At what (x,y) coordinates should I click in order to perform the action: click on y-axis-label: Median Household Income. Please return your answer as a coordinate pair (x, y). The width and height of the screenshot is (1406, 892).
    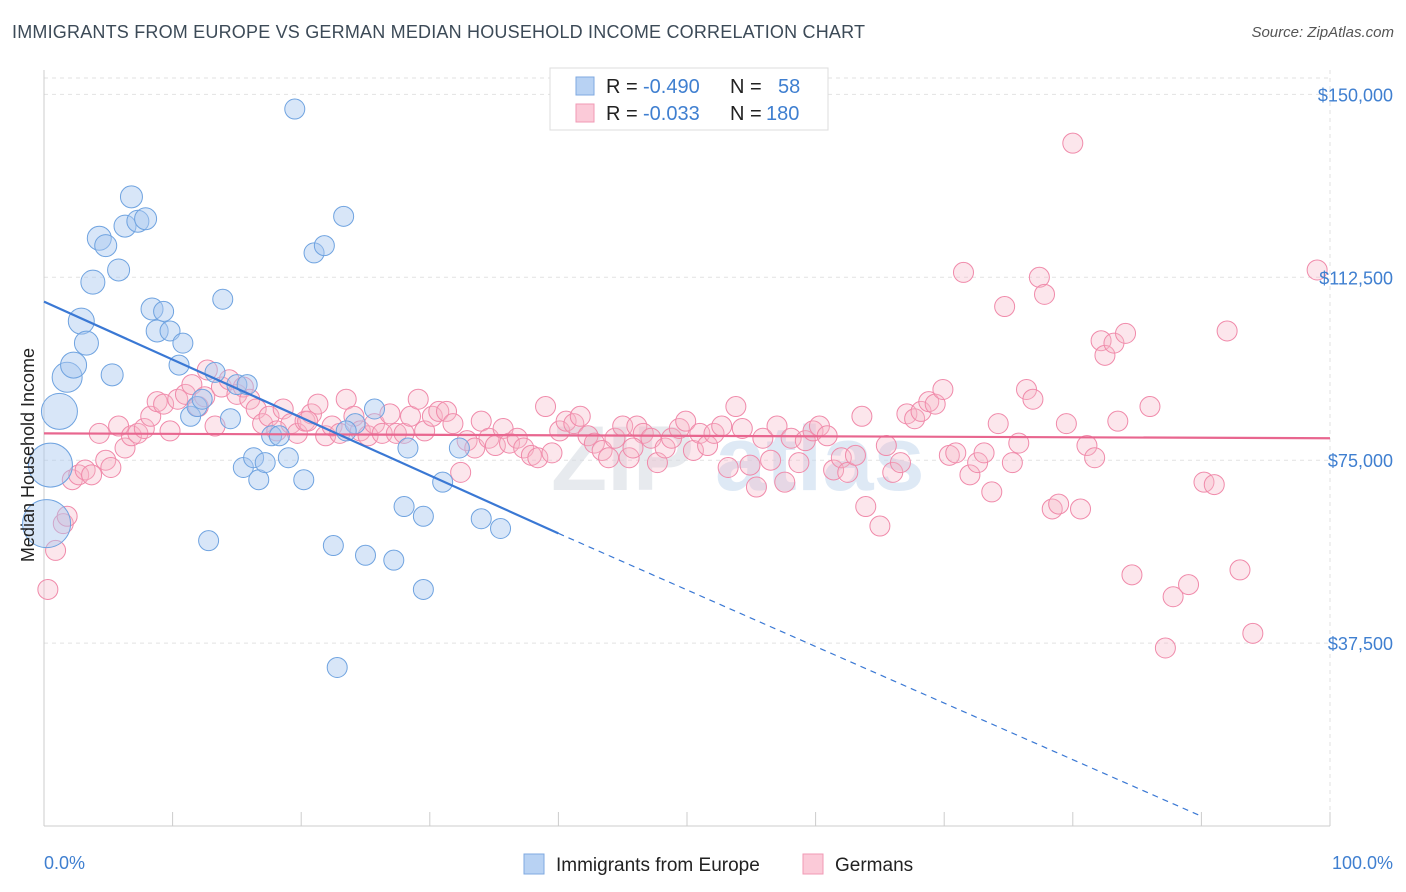
    Looking at the image, I should click on (28, 455).